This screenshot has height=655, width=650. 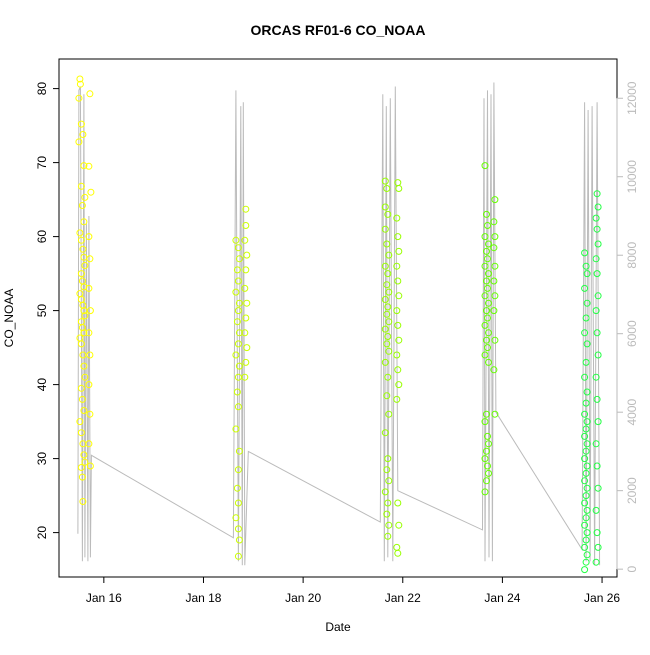 I want to click on x-tick-label: Jan 22, so click(x=403, y=598).